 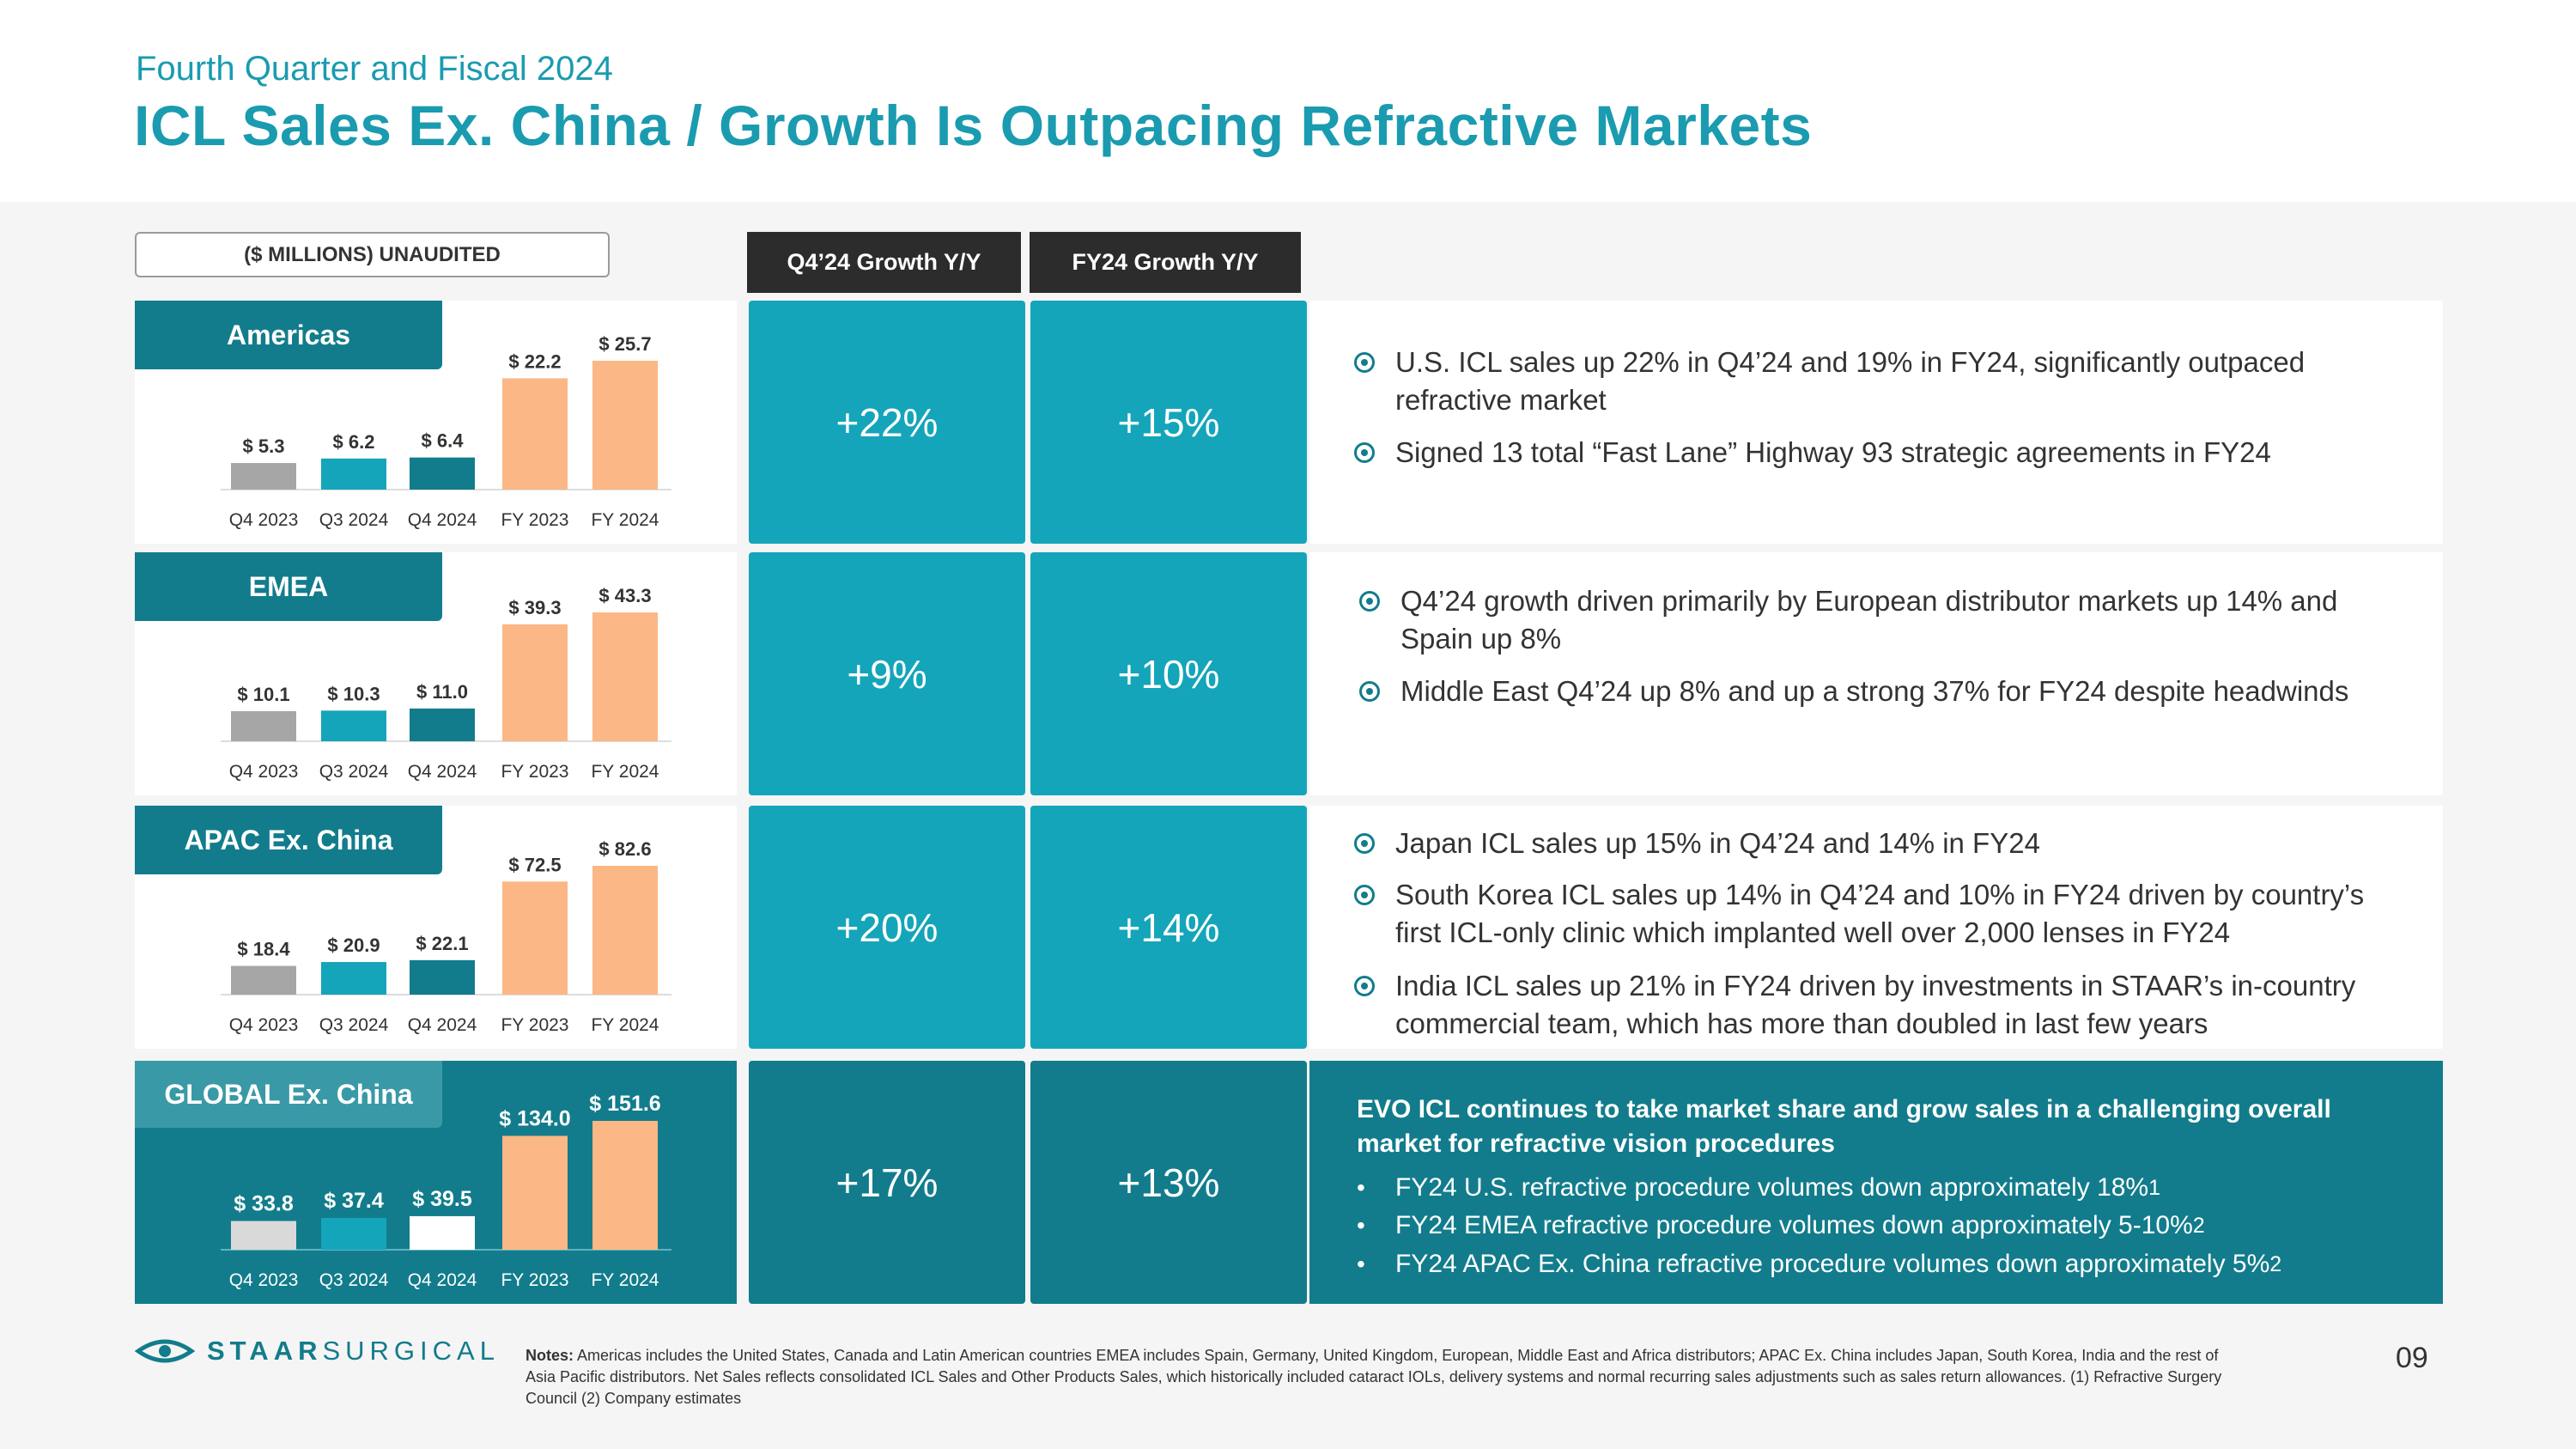 I want to click on q4-growth-header: Q4’24 Growth Y/Y, so click(x=884, y=262).